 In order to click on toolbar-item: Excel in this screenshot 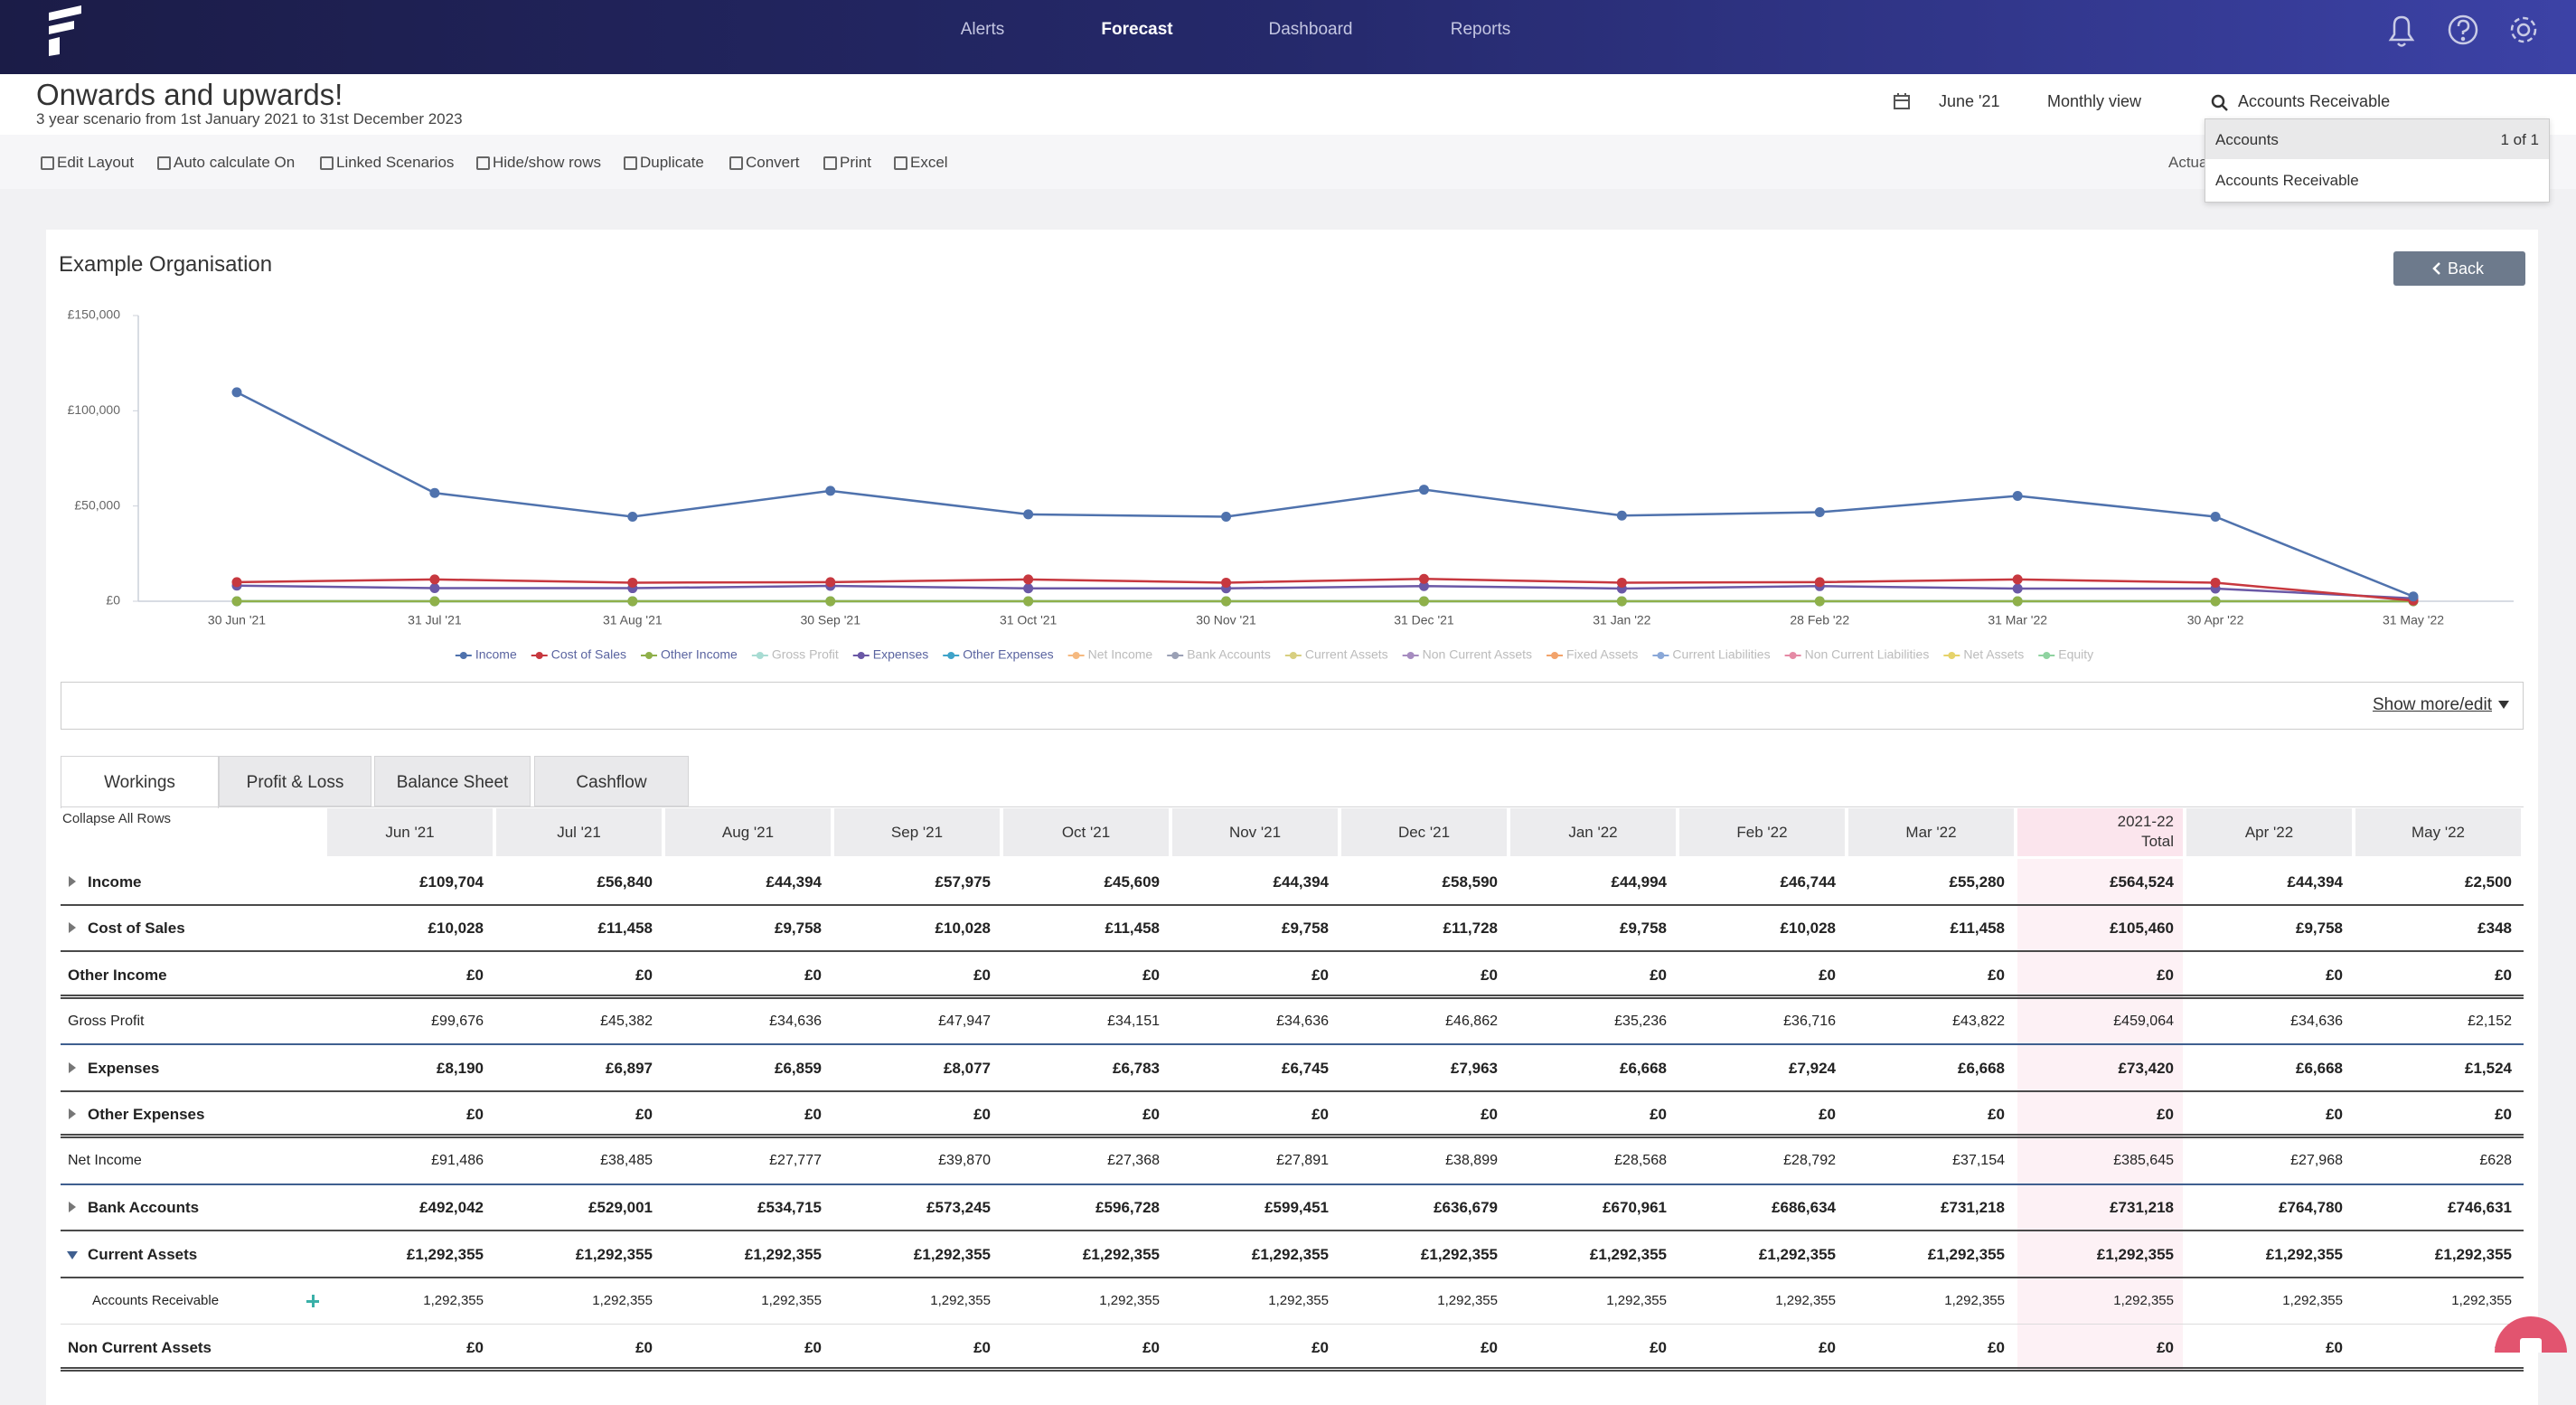, I will do `click(929, 162)`.